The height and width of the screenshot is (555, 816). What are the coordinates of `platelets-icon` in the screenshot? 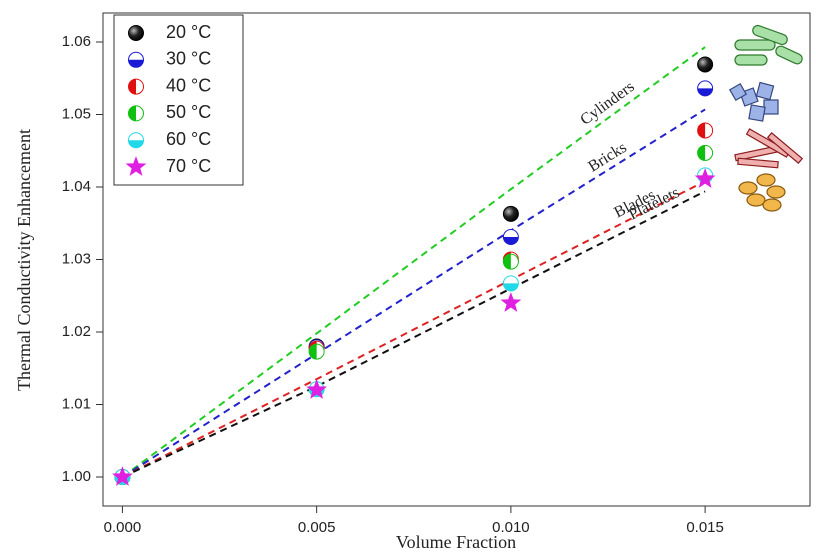 It's located at (762, 192).